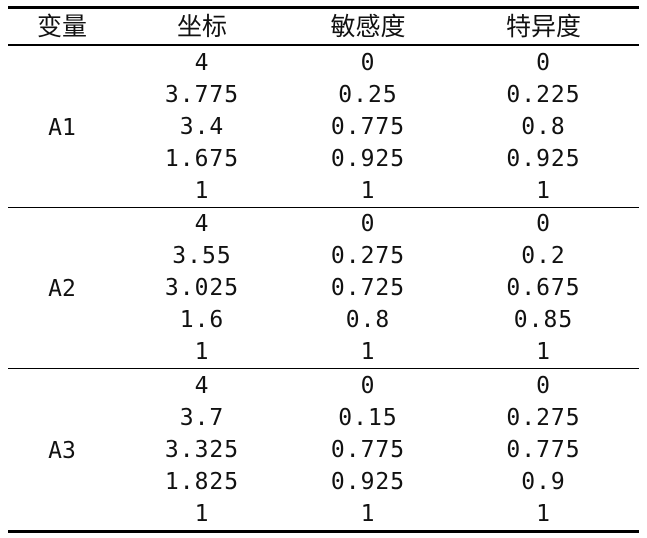 The height and width of the screenshot is (538, 647). I want to click on group-label-a2: A2, so click(62, 289).